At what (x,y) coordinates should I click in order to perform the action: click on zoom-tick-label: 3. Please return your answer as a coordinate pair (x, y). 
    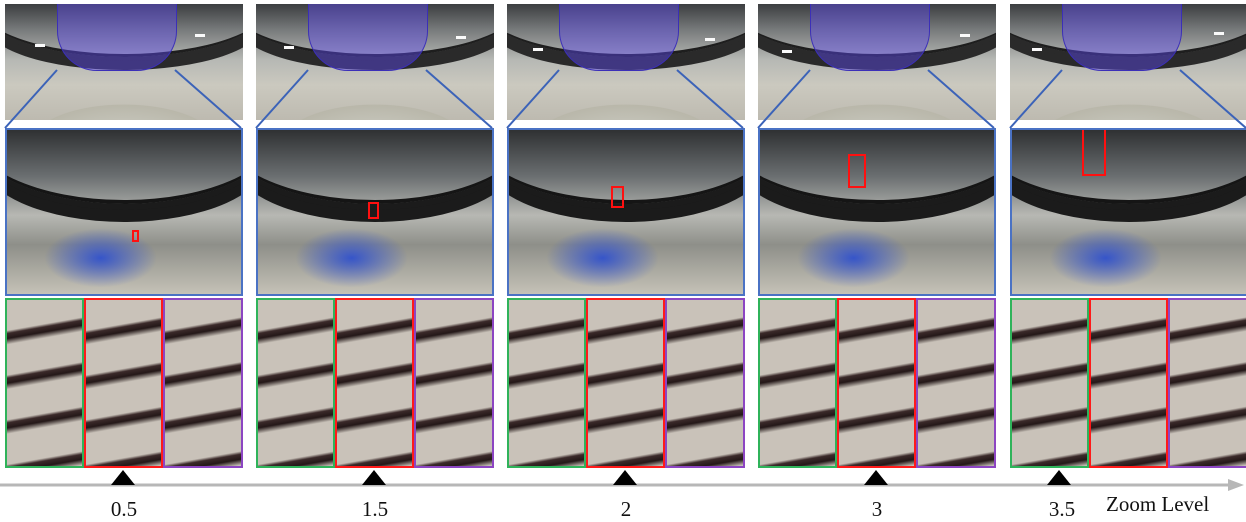
    Looking at the image, I should click on (877, 509).